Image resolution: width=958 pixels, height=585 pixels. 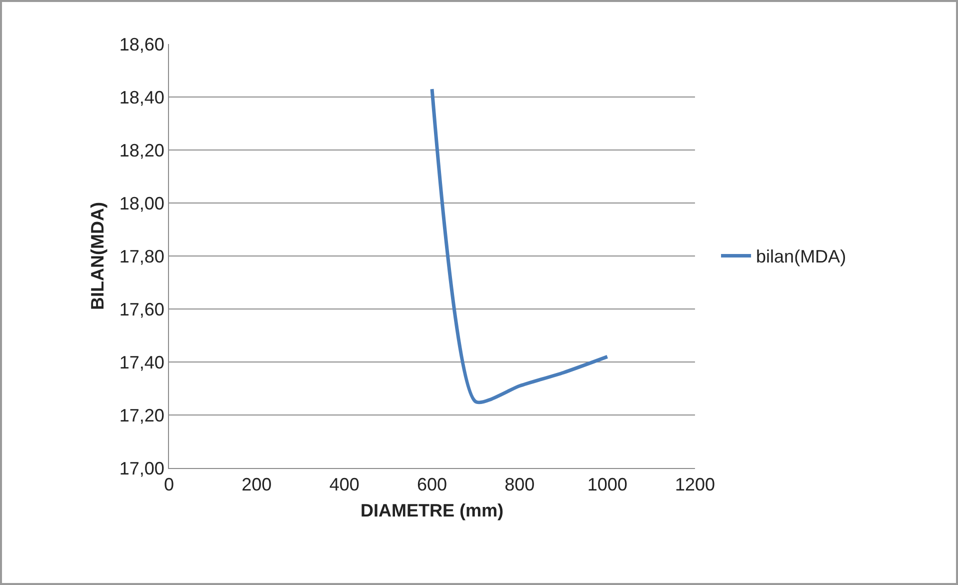 I want to click on y-tick-label: 17,00, so click(x=141, y=468).